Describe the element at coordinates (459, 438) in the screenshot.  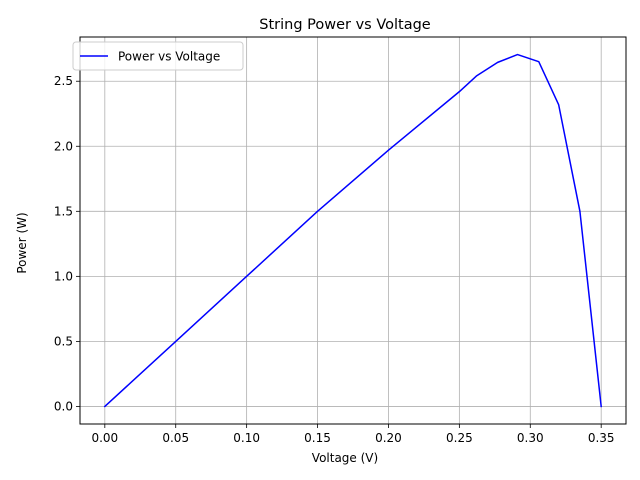
I see `x-tick-label: 0.25` at that location.